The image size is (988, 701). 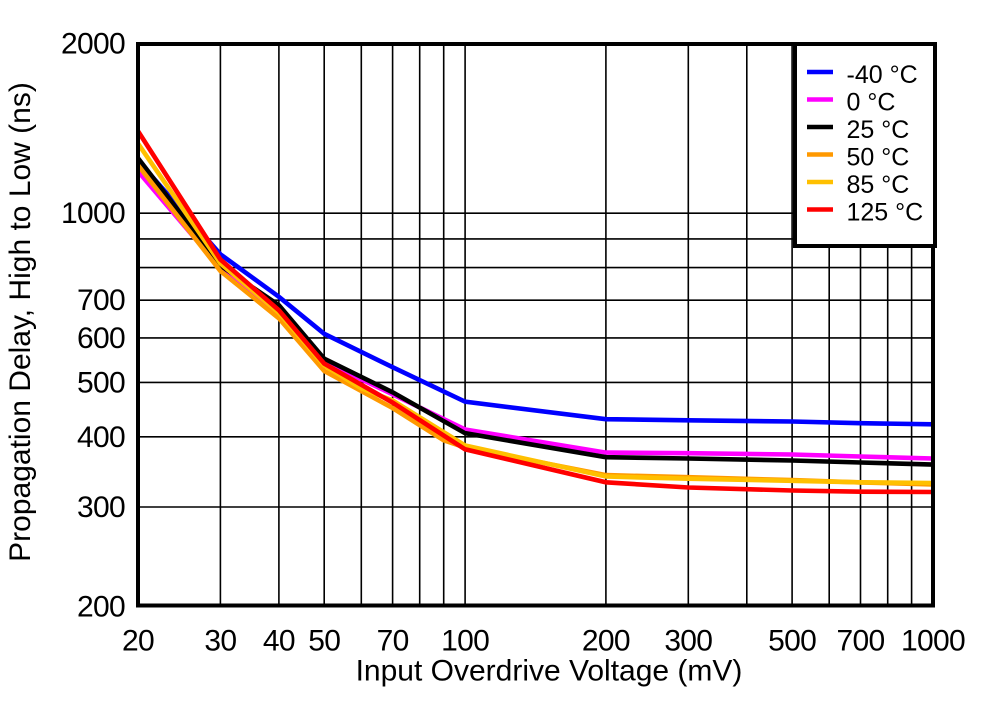 I want to click on svg-text: -40 °C, so click(x=882, y=75).